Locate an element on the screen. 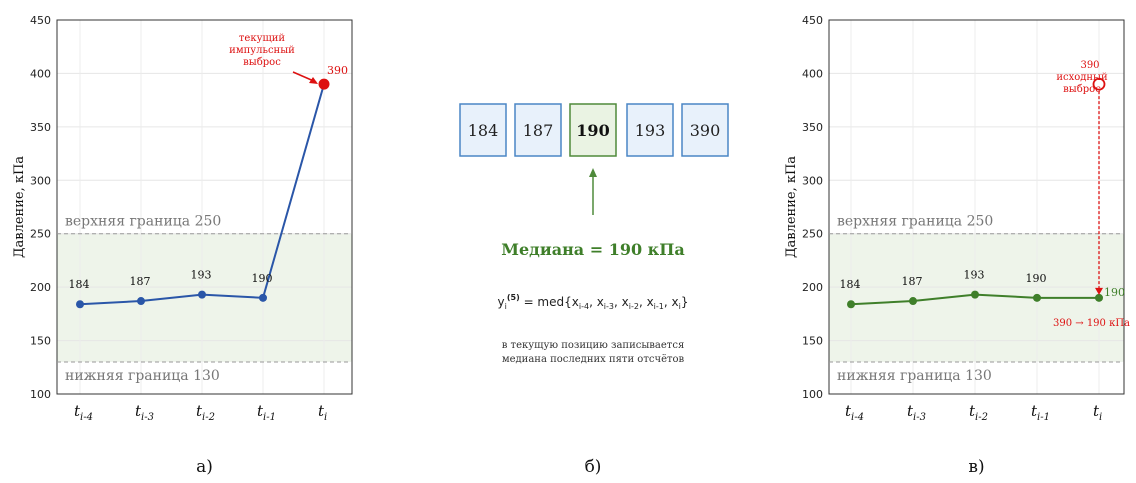  correction-arrowhead is located at coordinates (1099, 291).